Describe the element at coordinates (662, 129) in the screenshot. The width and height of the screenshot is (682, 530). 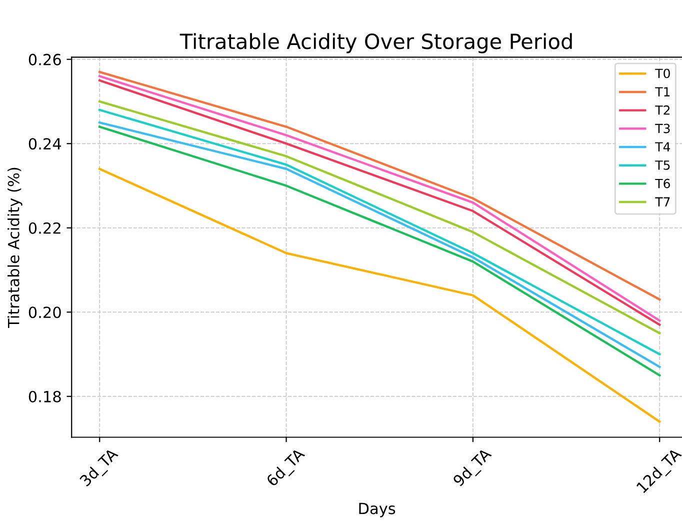
I see `legend-label: T3` at that location.